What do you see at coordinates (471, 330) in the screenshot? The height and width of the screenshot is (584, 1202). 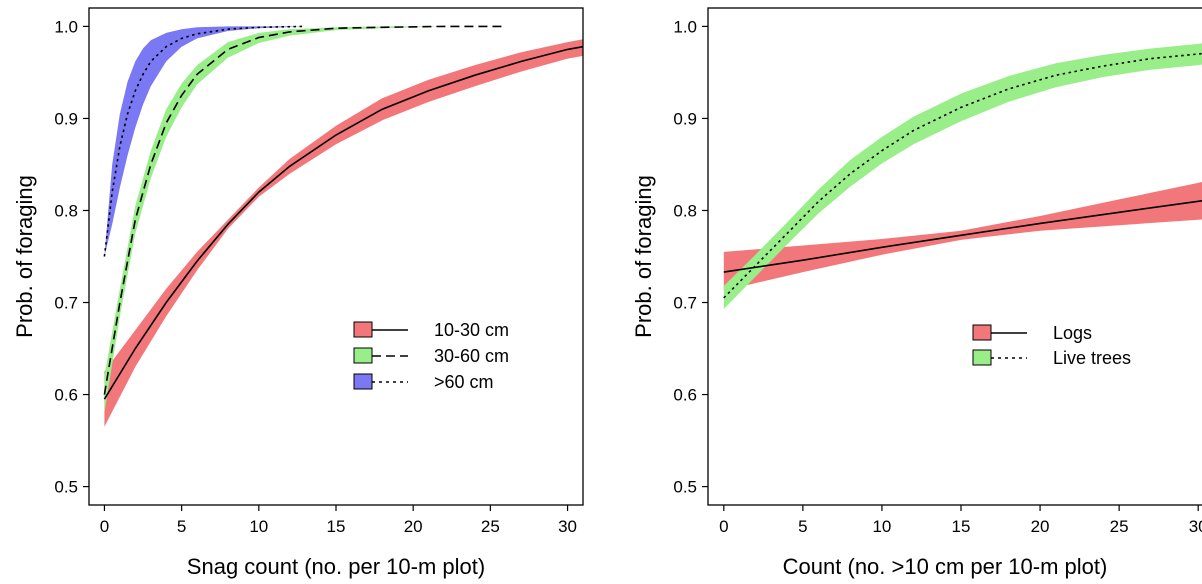 I see `legend-label: 10-30 cm` at bounding box center [471, 330].